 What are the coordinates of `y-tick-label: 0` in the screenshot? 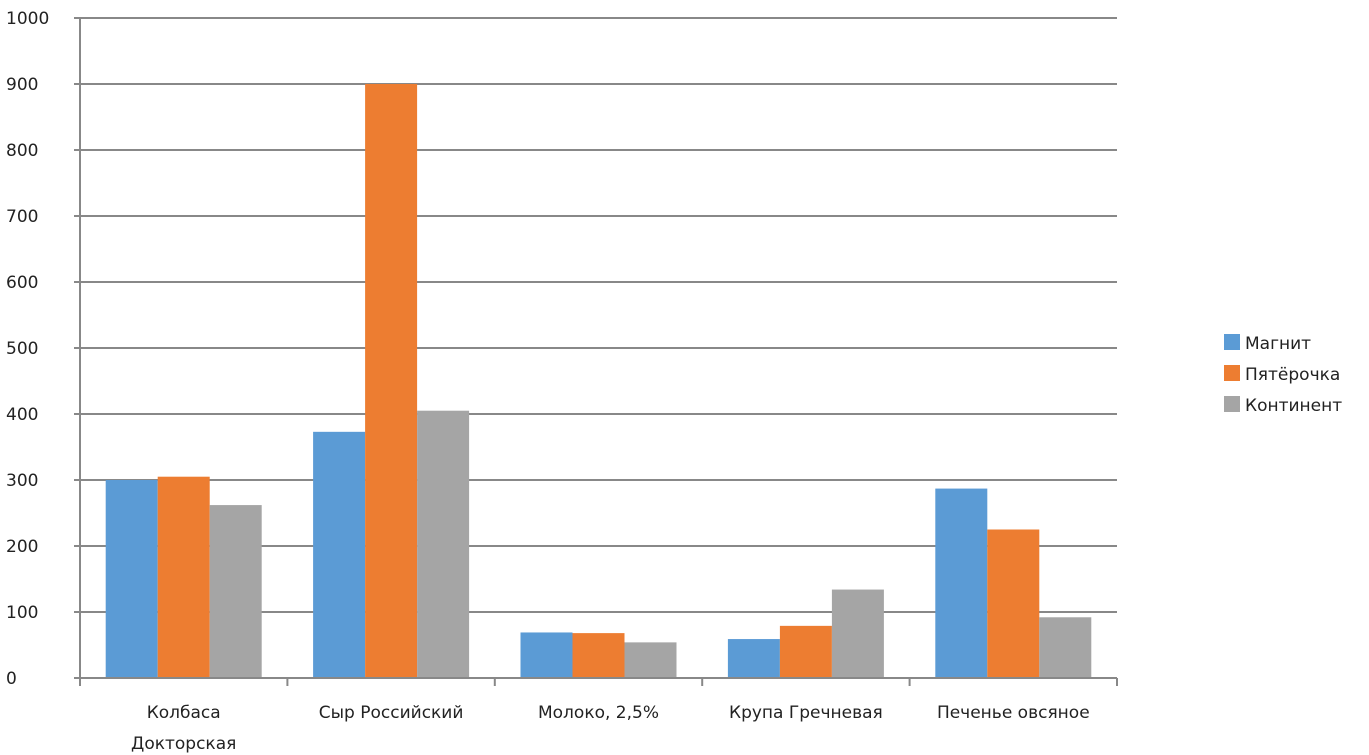 It's located at (11, 679).